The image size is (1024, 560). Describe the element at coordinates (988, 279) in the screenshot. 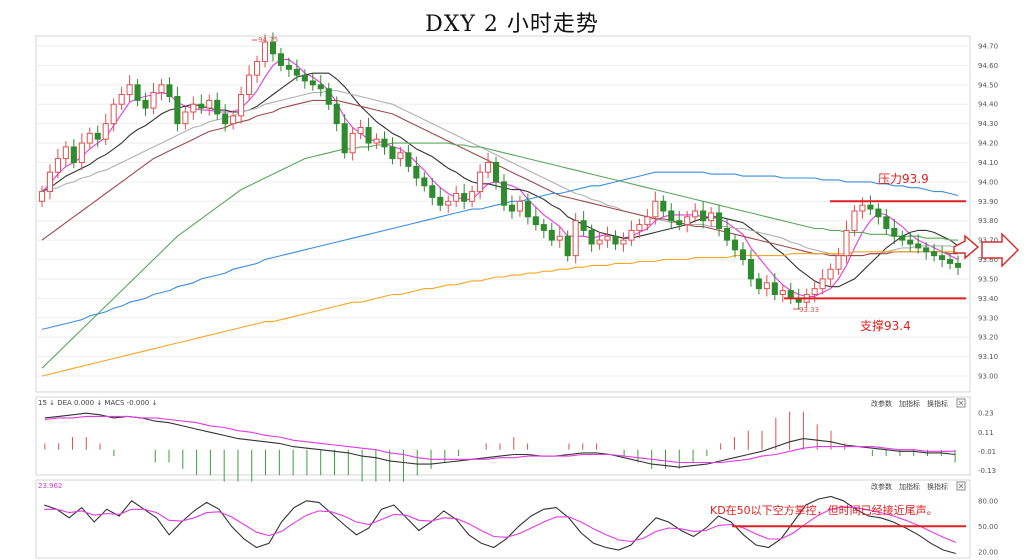

I see `y-tick-label: 93.50` at that location.